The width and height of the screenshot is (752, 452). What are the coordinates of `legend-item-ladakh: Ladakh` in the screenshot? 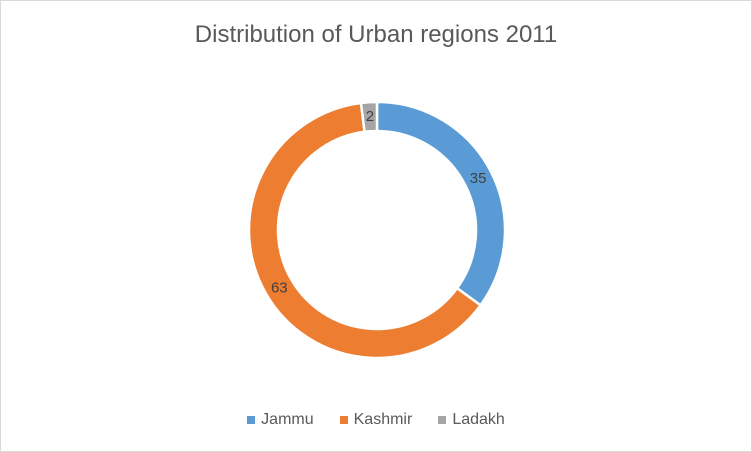 It's located at (471, 420).